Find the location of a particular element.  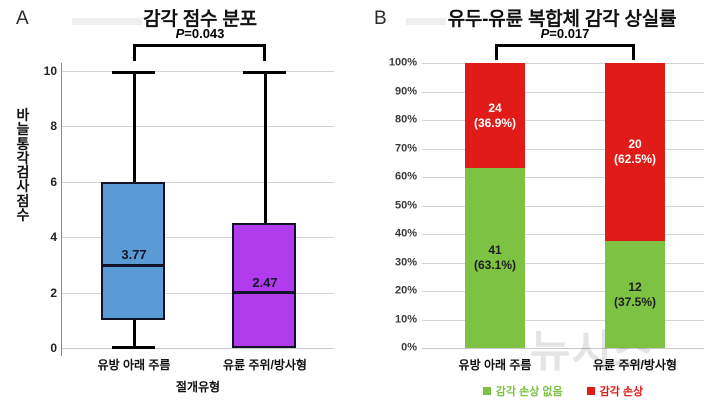

legend-swatch-red-icon is located at coordinates (590, 391).